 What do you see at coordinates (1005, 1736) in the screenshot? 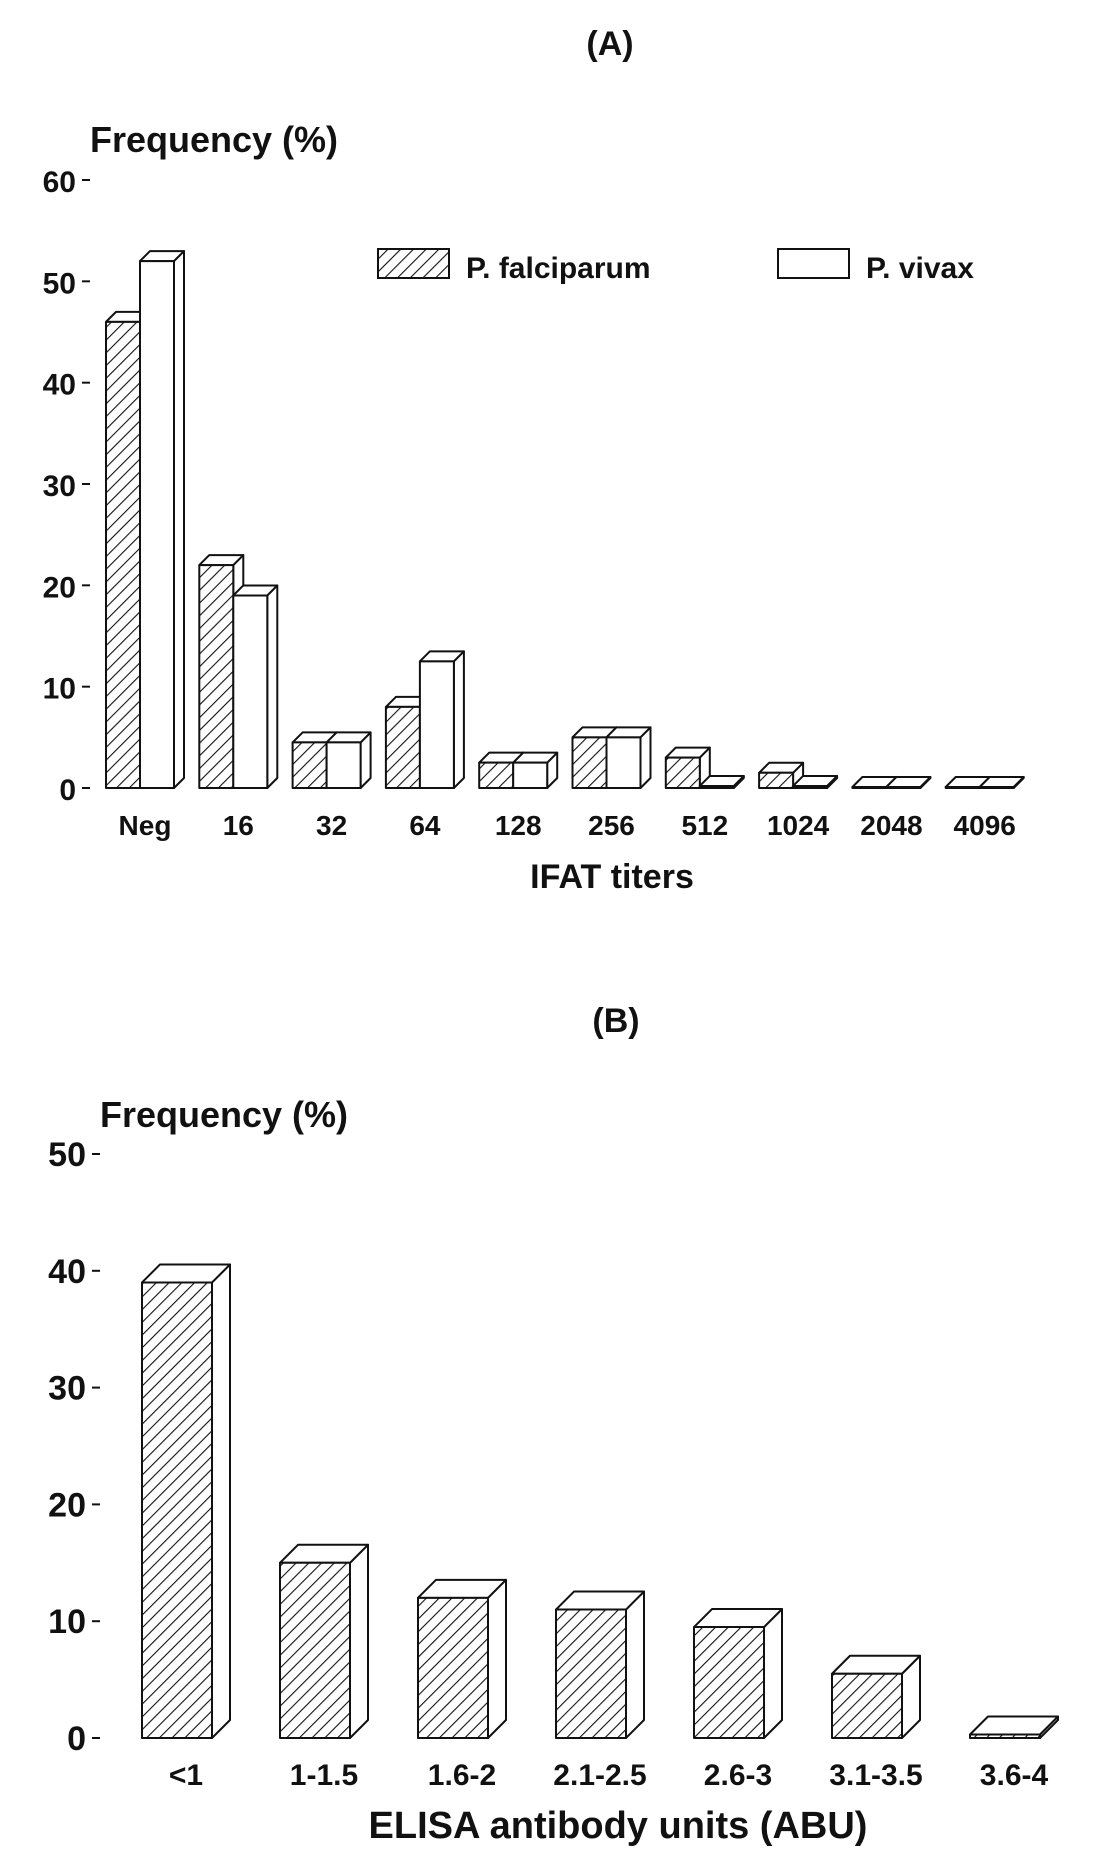
I see `panel-b-bar-0-6-front` at bounding box center [1005, 1736].